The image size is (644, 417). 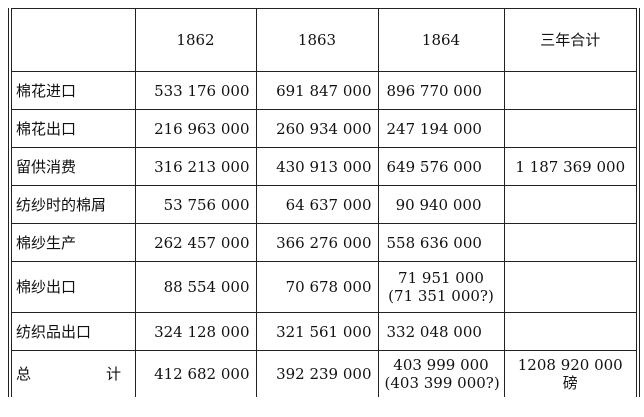 I want to click on table-row: 纺纱时的棉屑 53 756 000 64 637 000 90 940 000, so click(x=324, y=204).